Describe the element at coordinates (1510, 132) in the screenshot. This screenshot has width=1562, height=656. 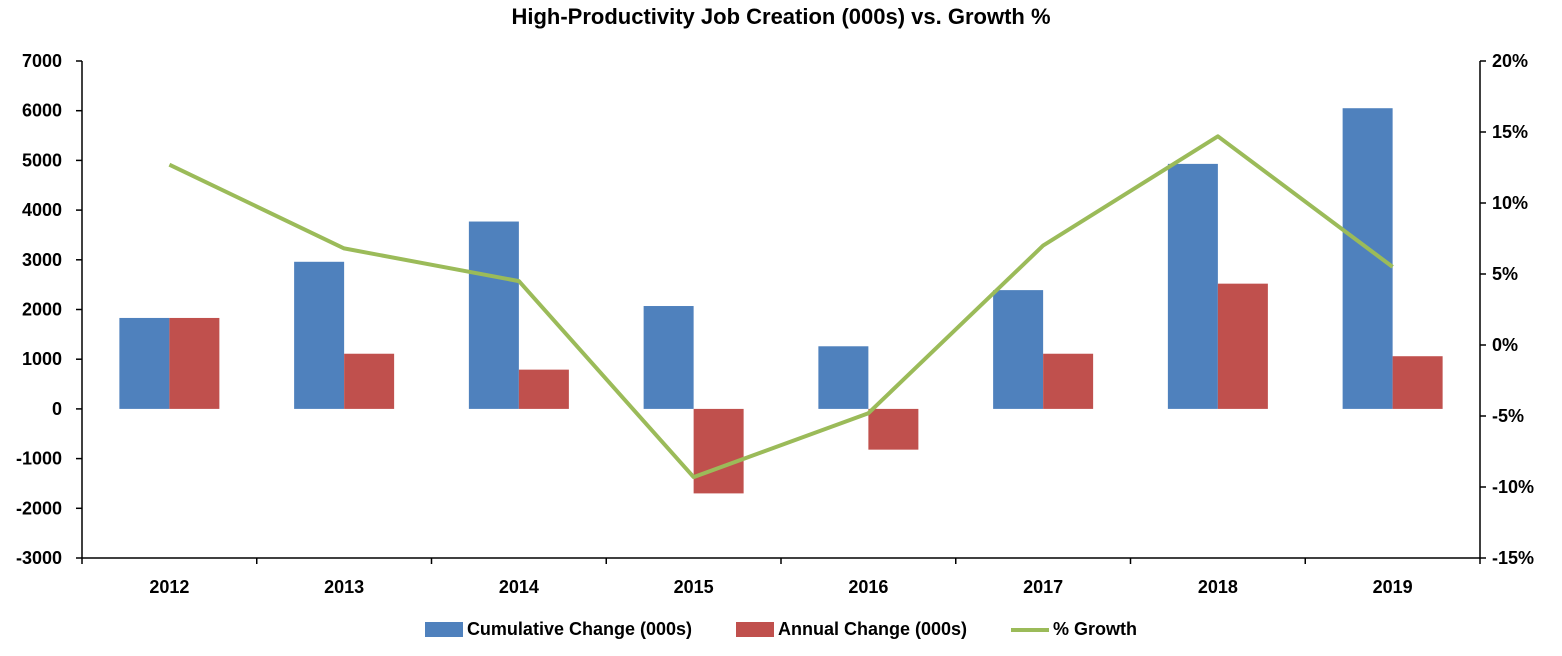
I see `right-tick-label: 15%` at that location.